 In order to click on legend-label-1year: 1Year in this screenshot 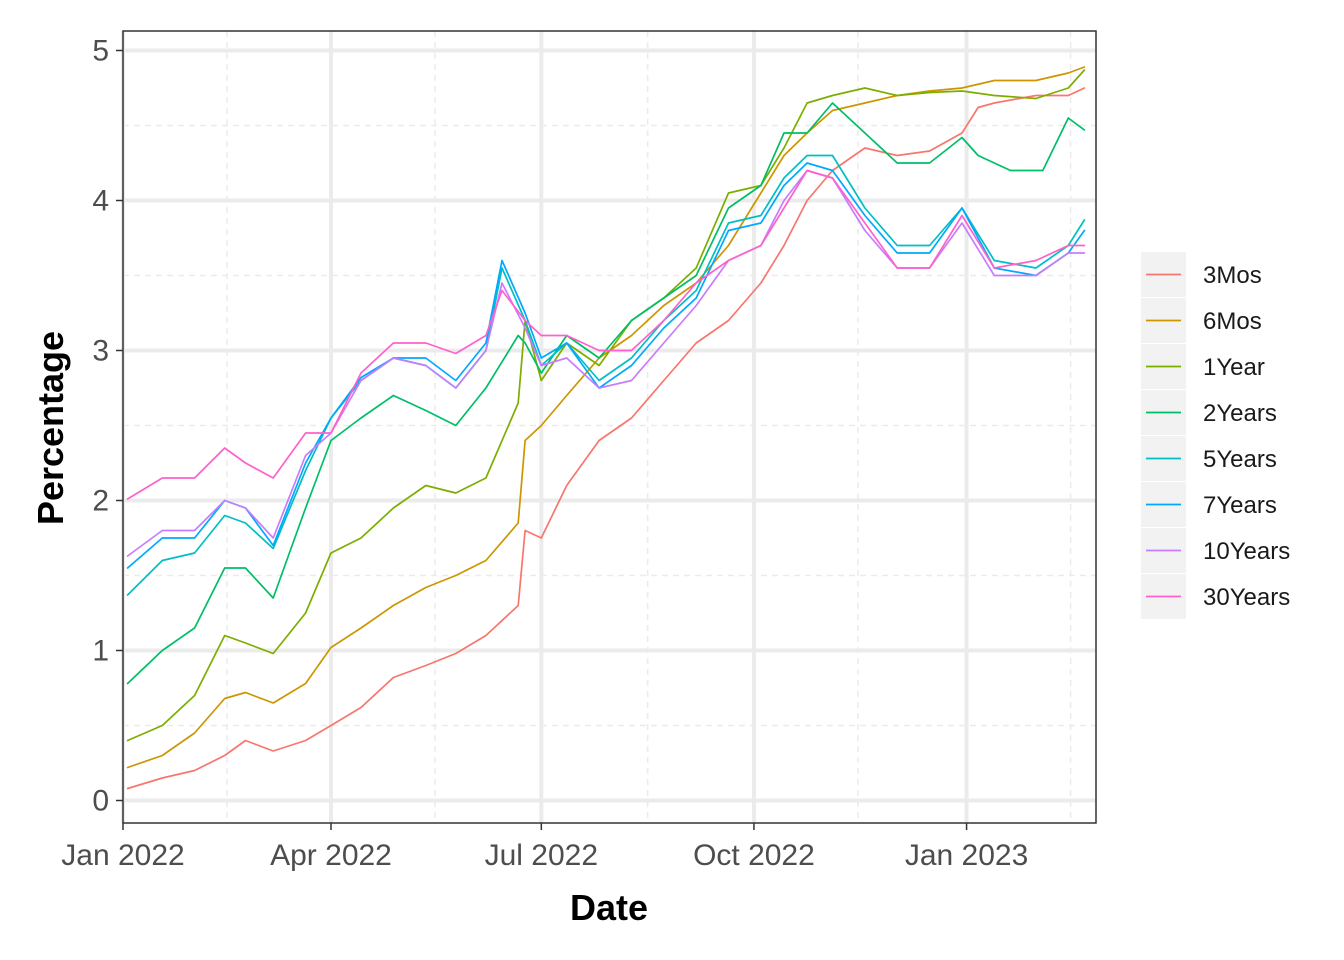, I will do `click(1234, 367)`.